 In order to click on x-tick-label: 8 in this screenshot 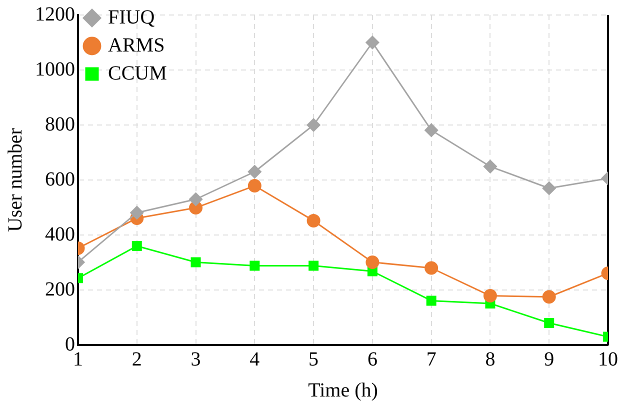, I will do `click(490, 359)`.